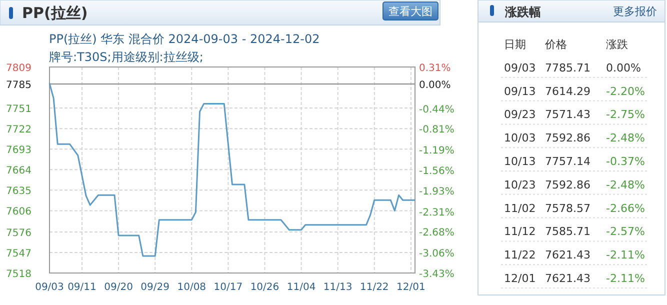 This screenshot has height=305, width=667. Describe the element at coordinates (19, 150) in the screenshot. I see `y-tick-label: 7693` at that location.